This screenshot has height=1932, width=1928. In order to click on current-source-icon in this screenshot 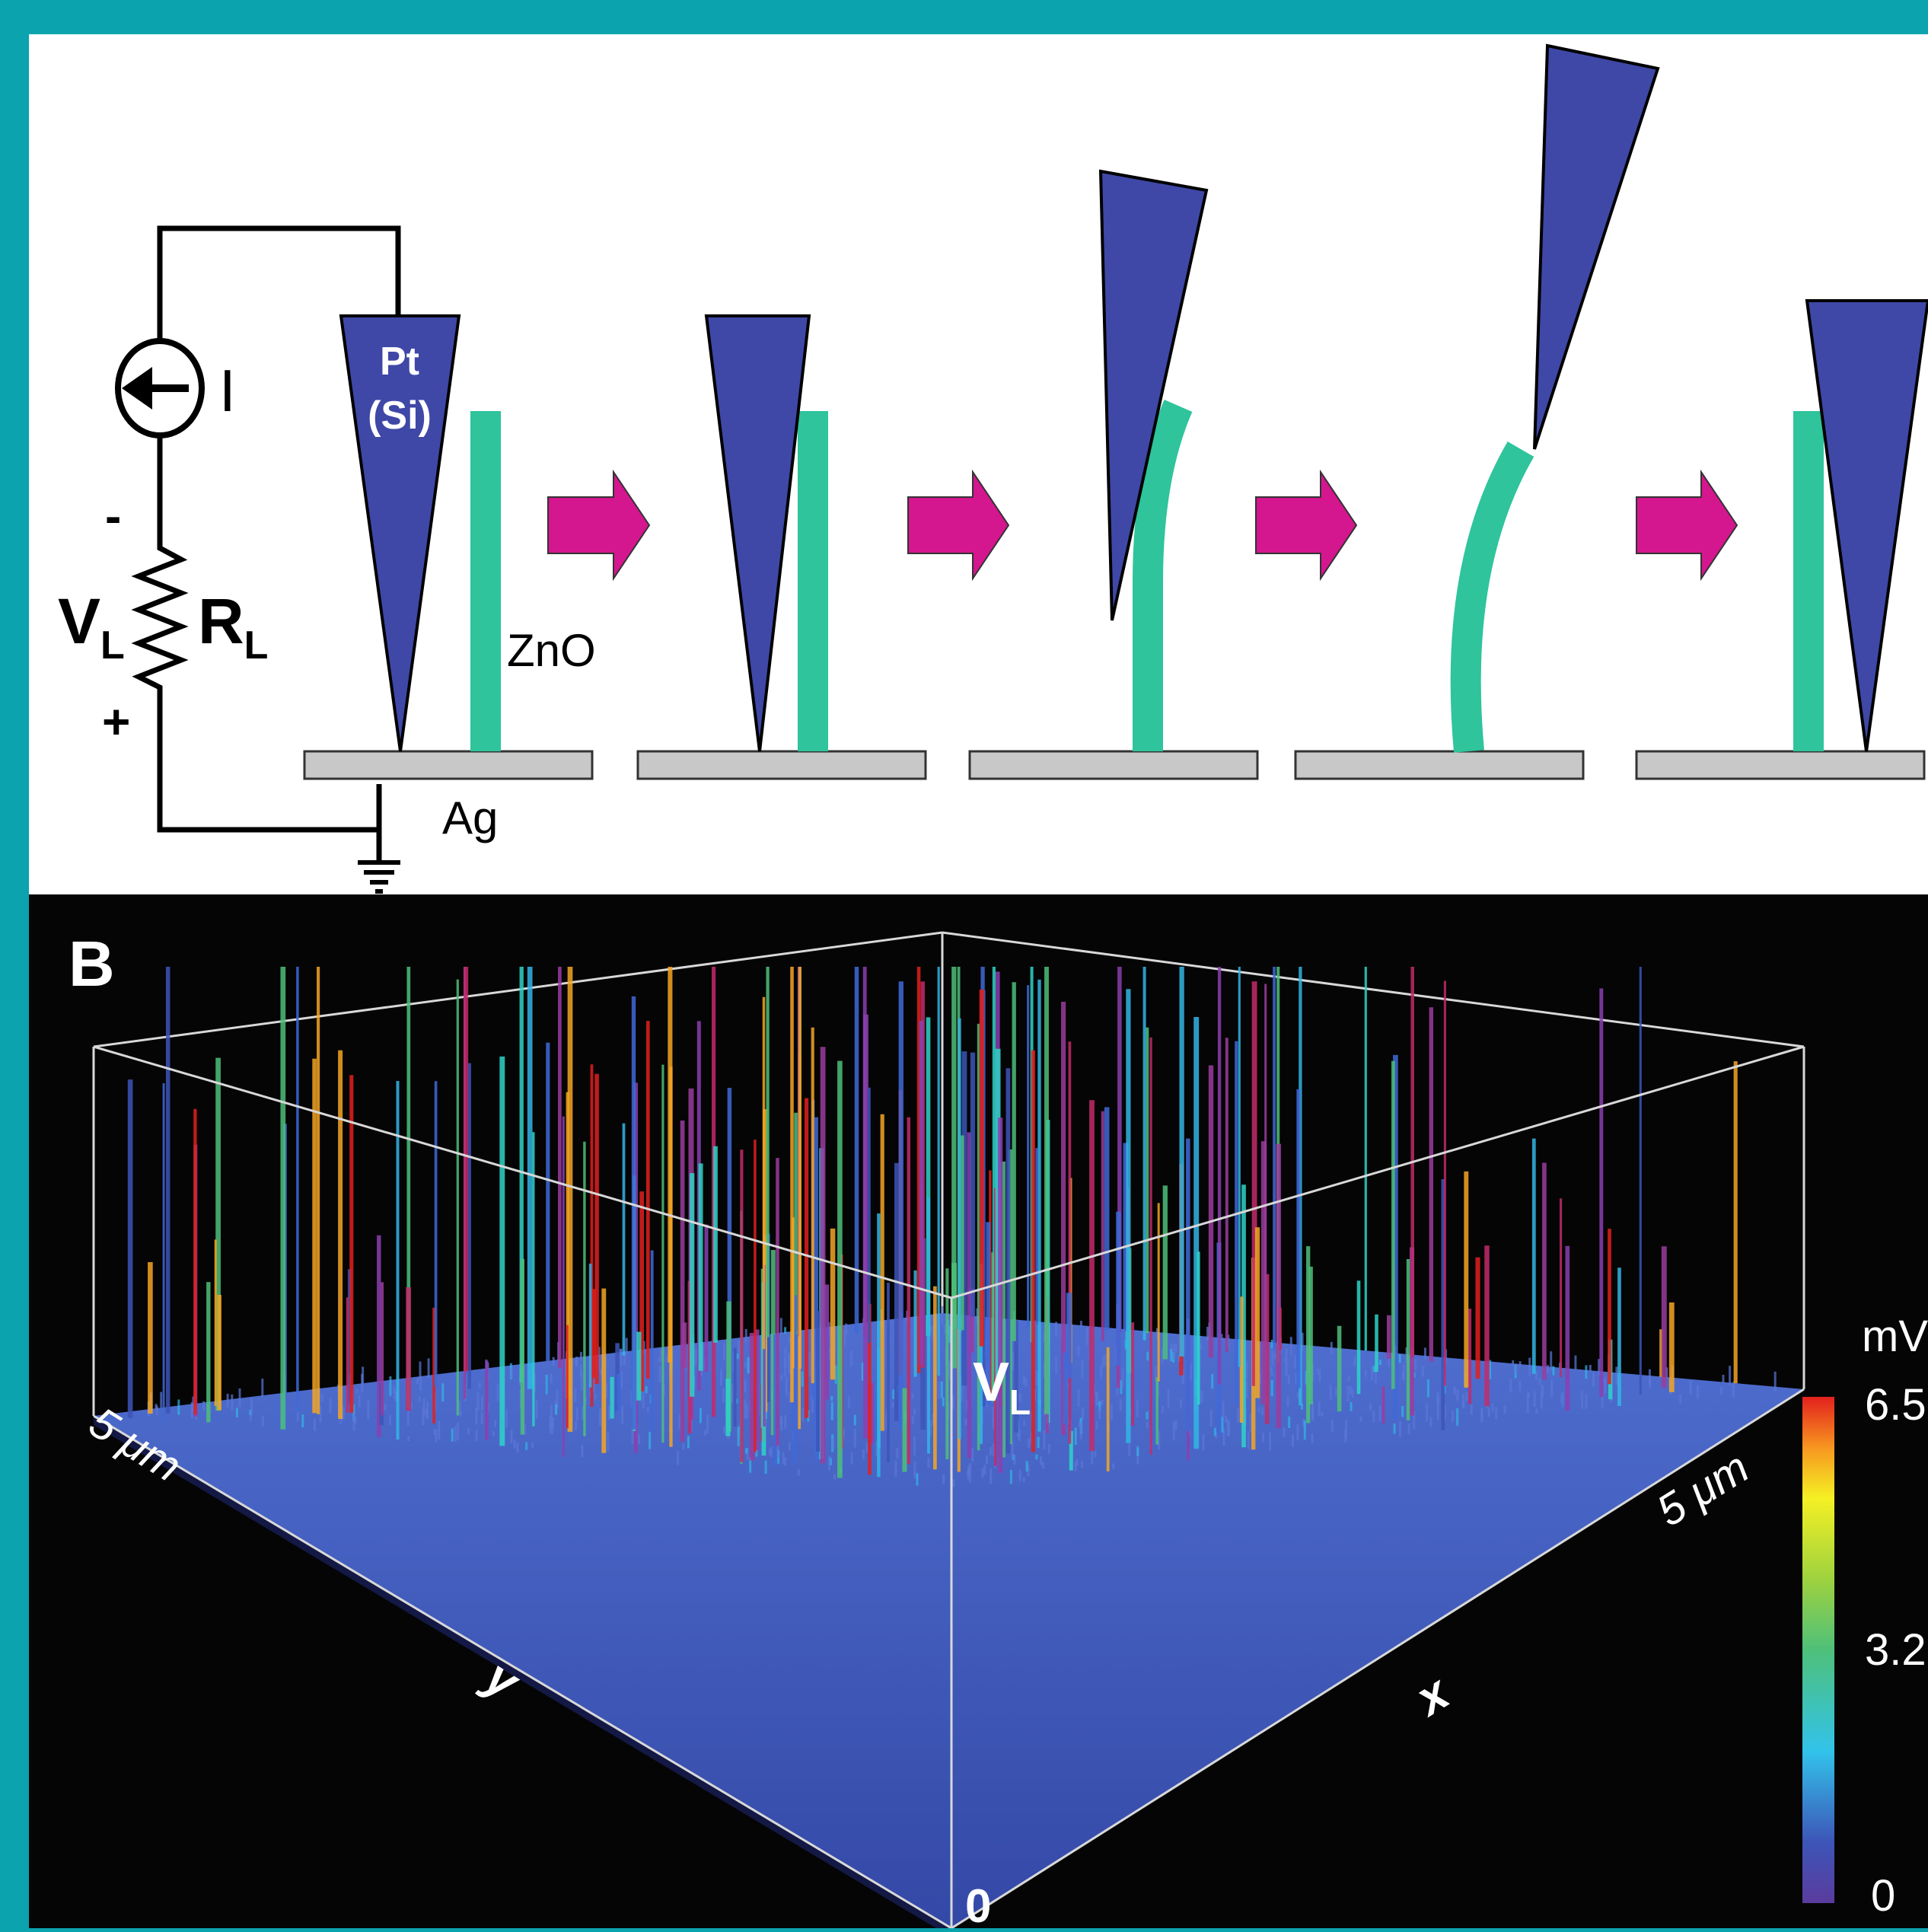, I will do `click(160, 388)`.